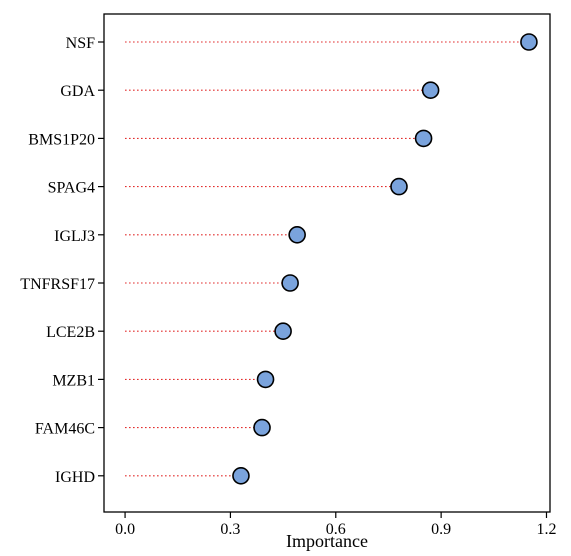  What do you see at coordinates (336, 529) in the screenshot?
I see `x-tick-label: 0.6` at bounding box center [336, 529].